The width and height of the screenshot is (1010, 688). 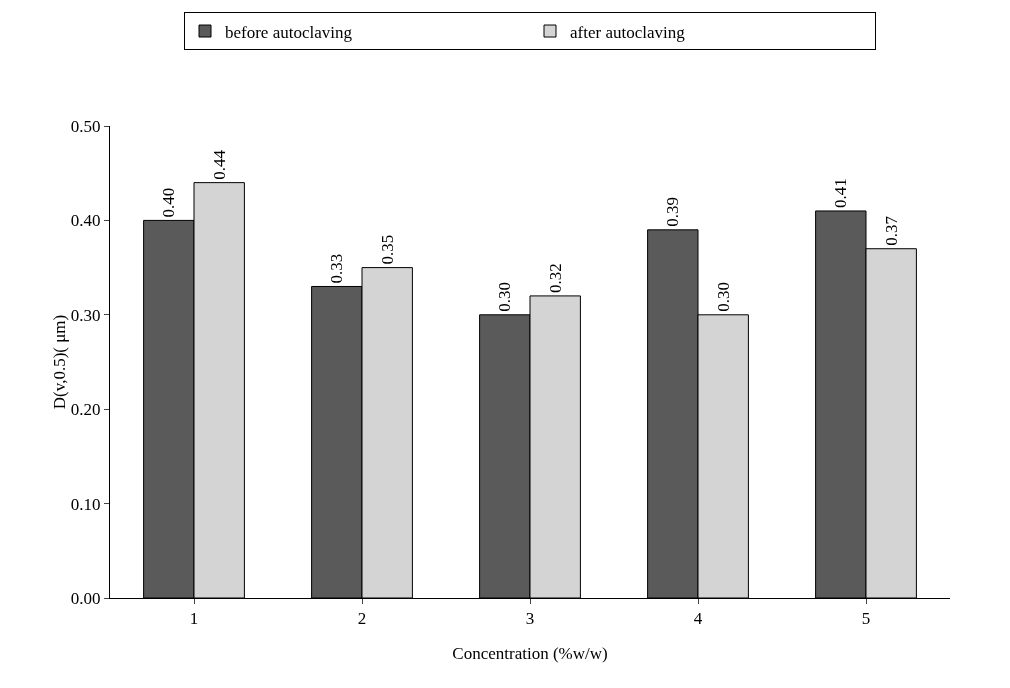 I want to click on x-tick-label: 1, so click(x=194, y=619).